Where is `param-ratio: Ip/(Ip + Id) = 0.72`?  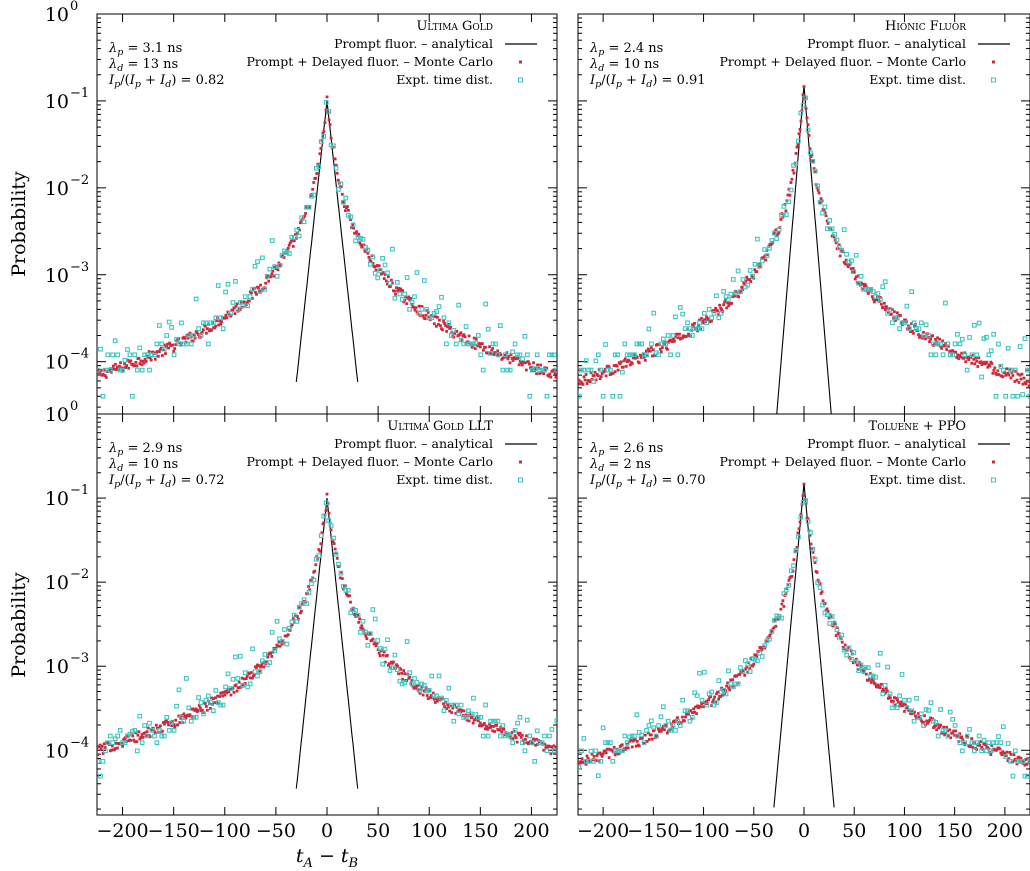 param-ratio: Ip/(Ip + Id) = 0.72 is located at coordinates (166, 481).